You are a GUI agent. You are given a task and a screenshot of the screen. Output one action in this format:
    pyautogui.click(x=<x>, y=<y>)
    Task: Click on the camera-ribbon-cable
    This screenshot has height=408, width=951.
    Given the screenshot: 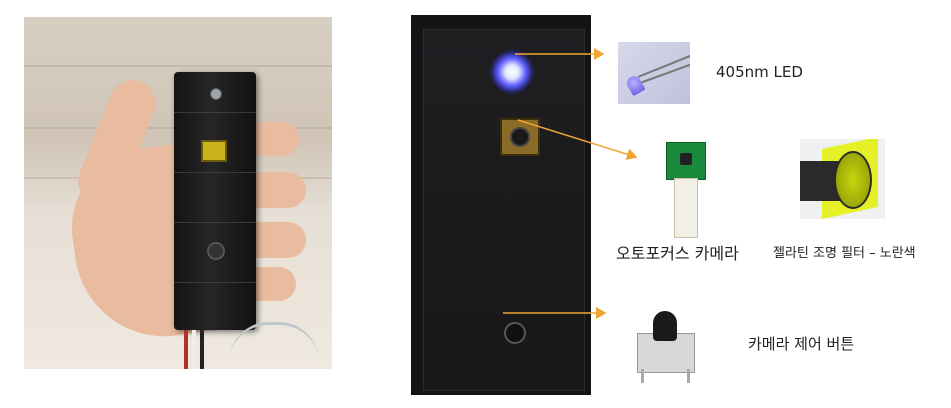 What is the action you would take?
    pyautogui.click(x=686, y=208)
    